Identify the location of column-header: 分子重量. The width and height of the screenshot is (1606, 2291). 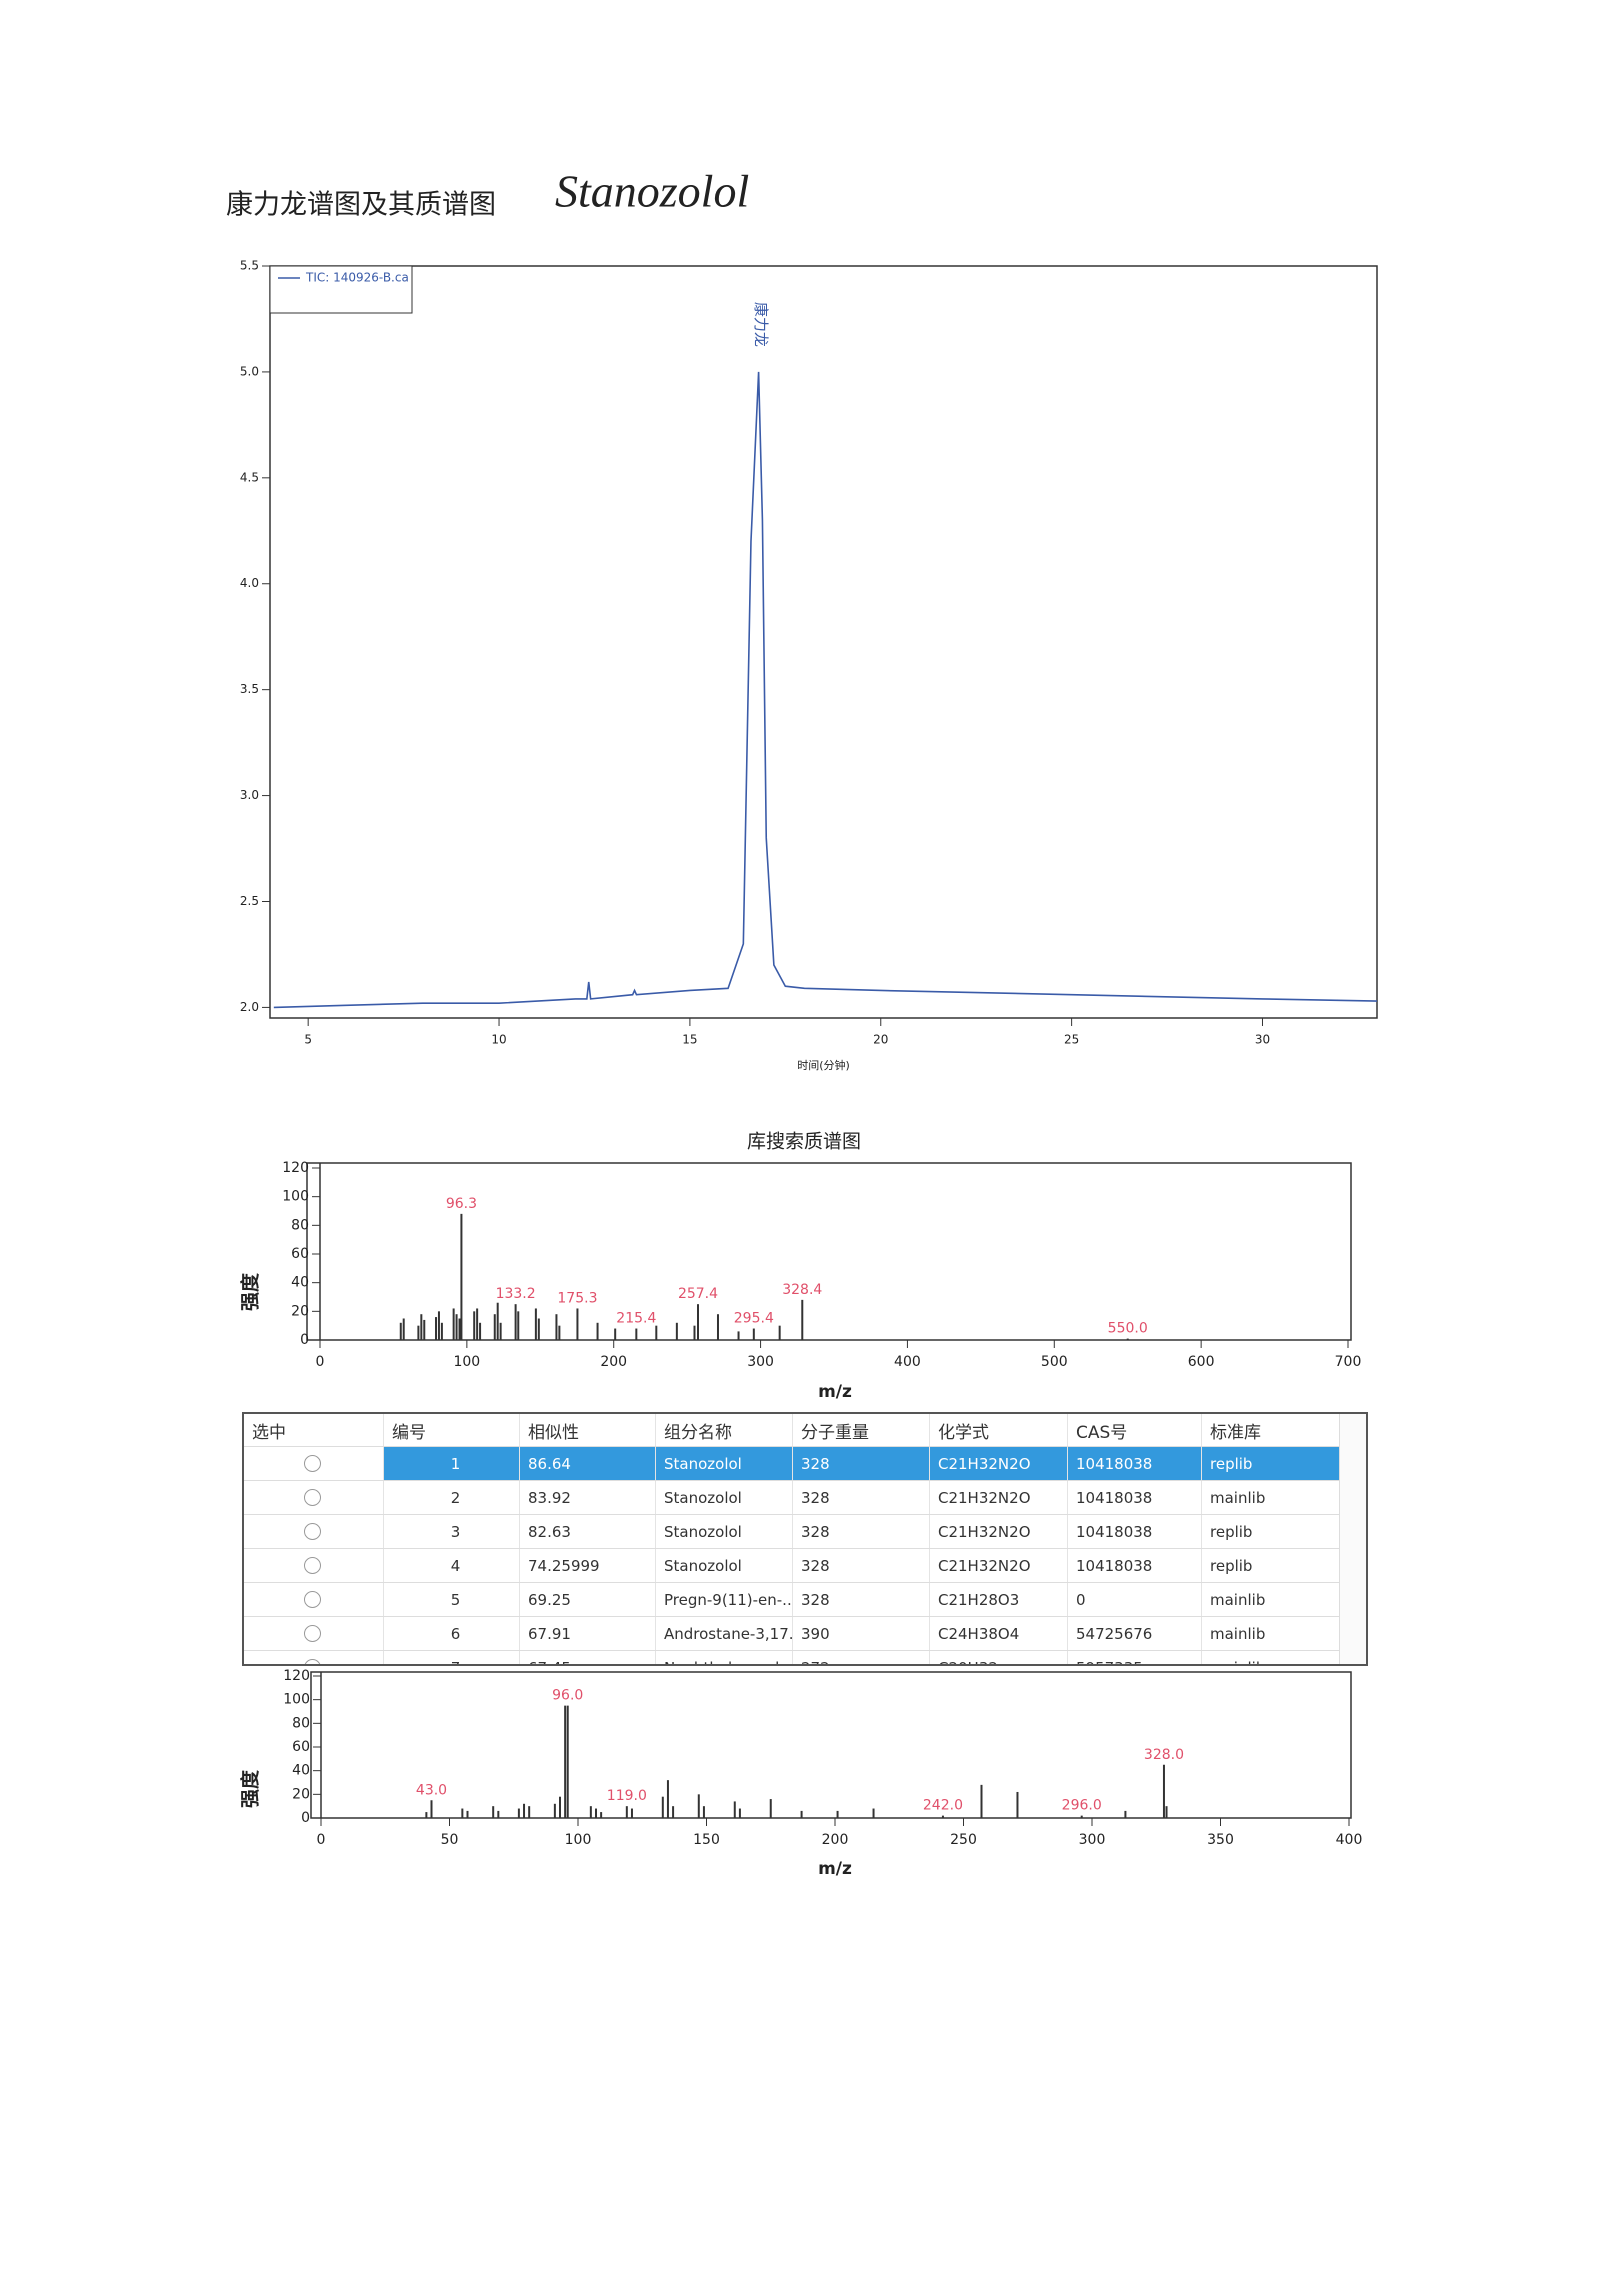
(861, 1430).